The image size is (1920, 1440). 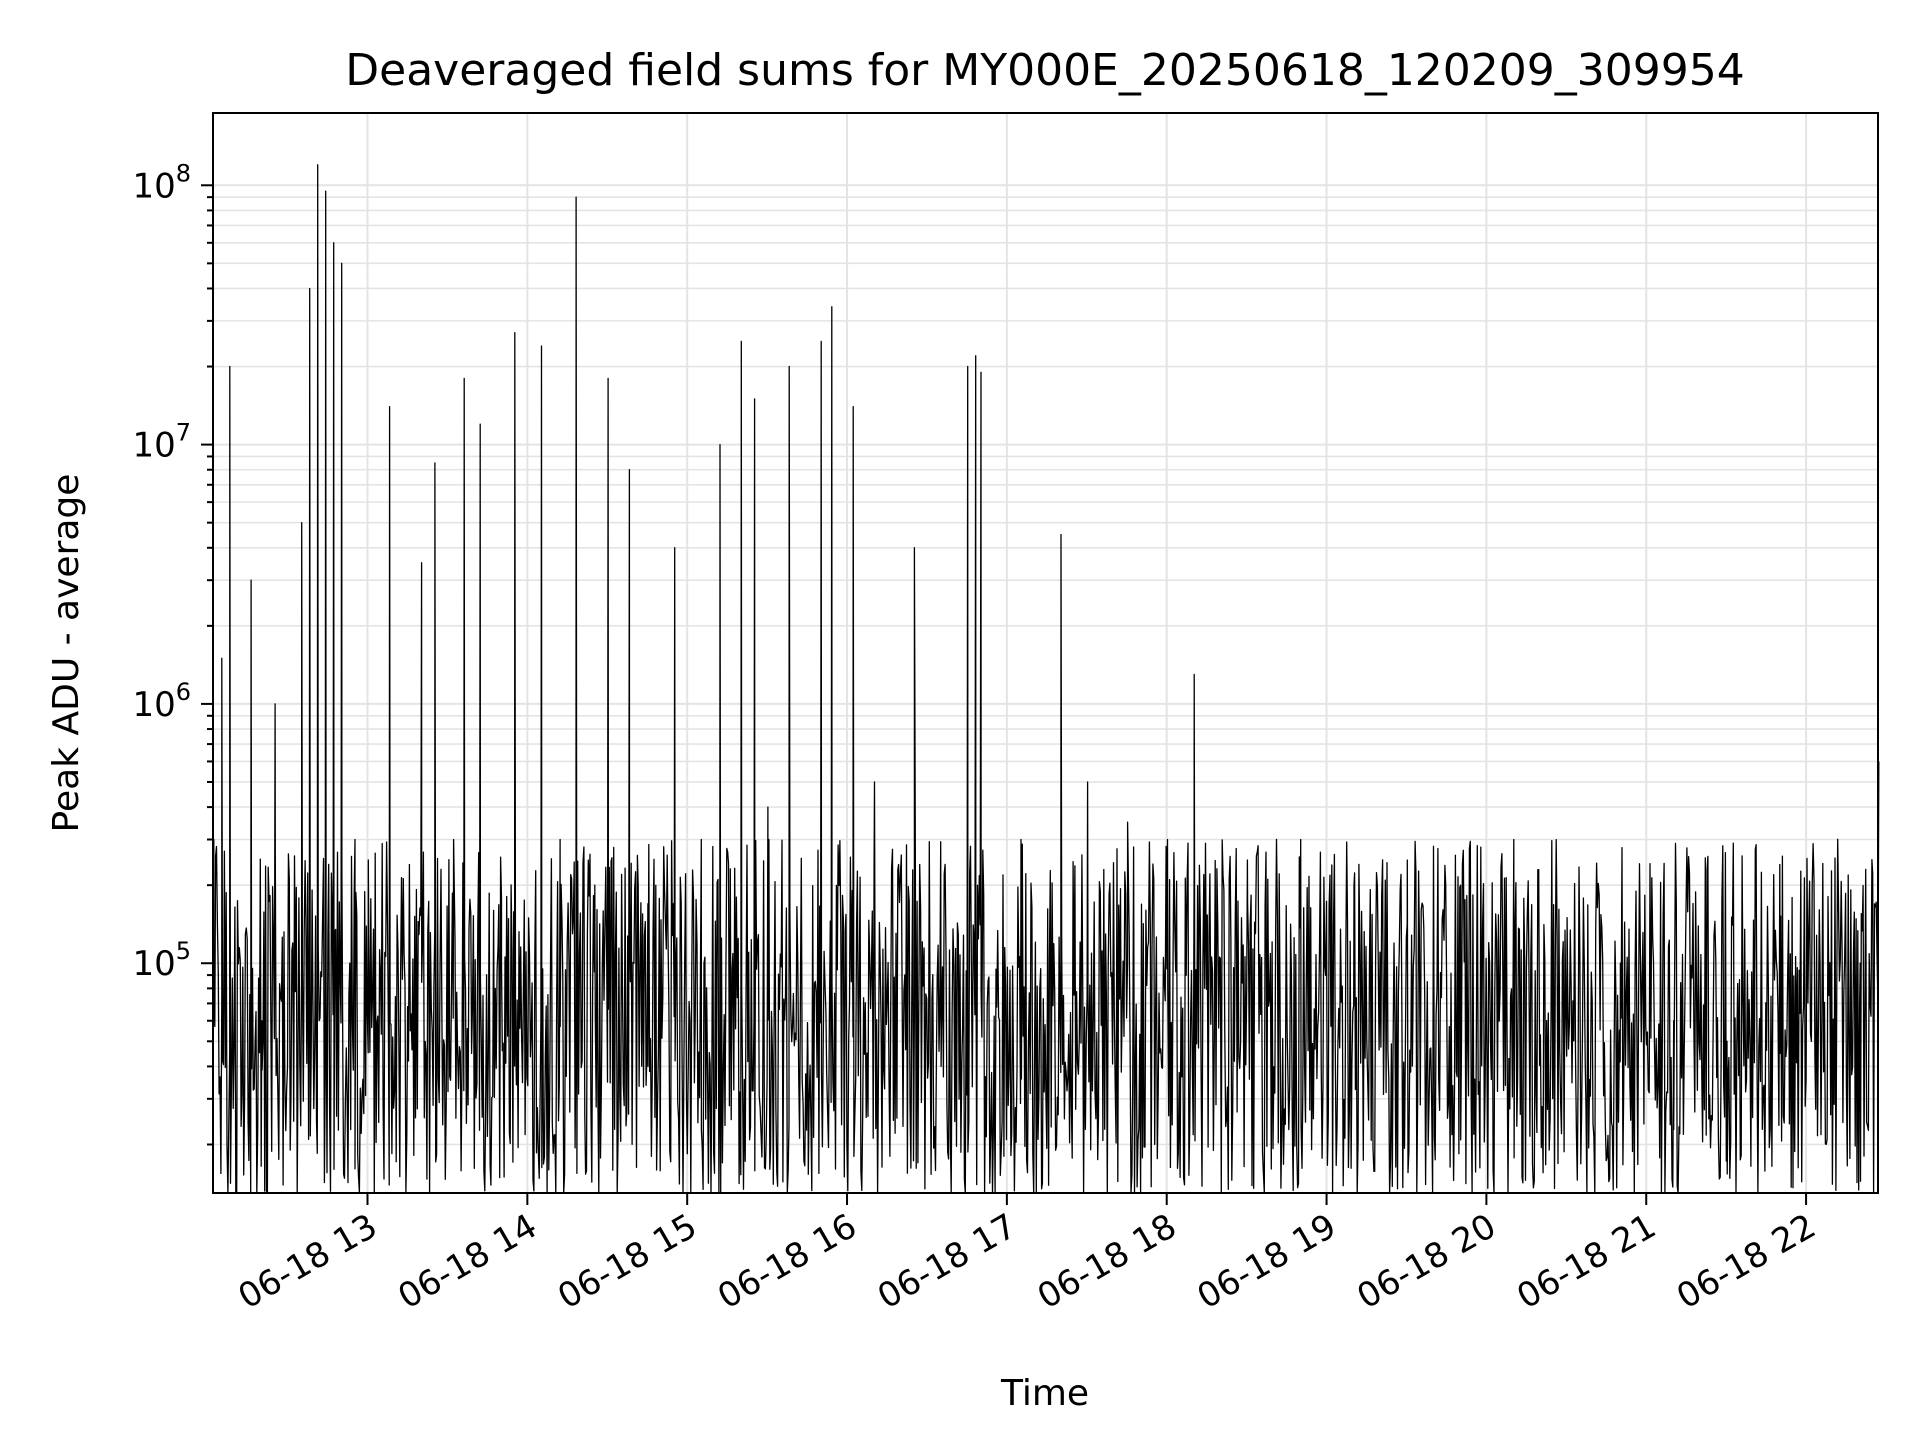 I want to click on y-tick-label: 10⁶, so click(x=161, y=701).